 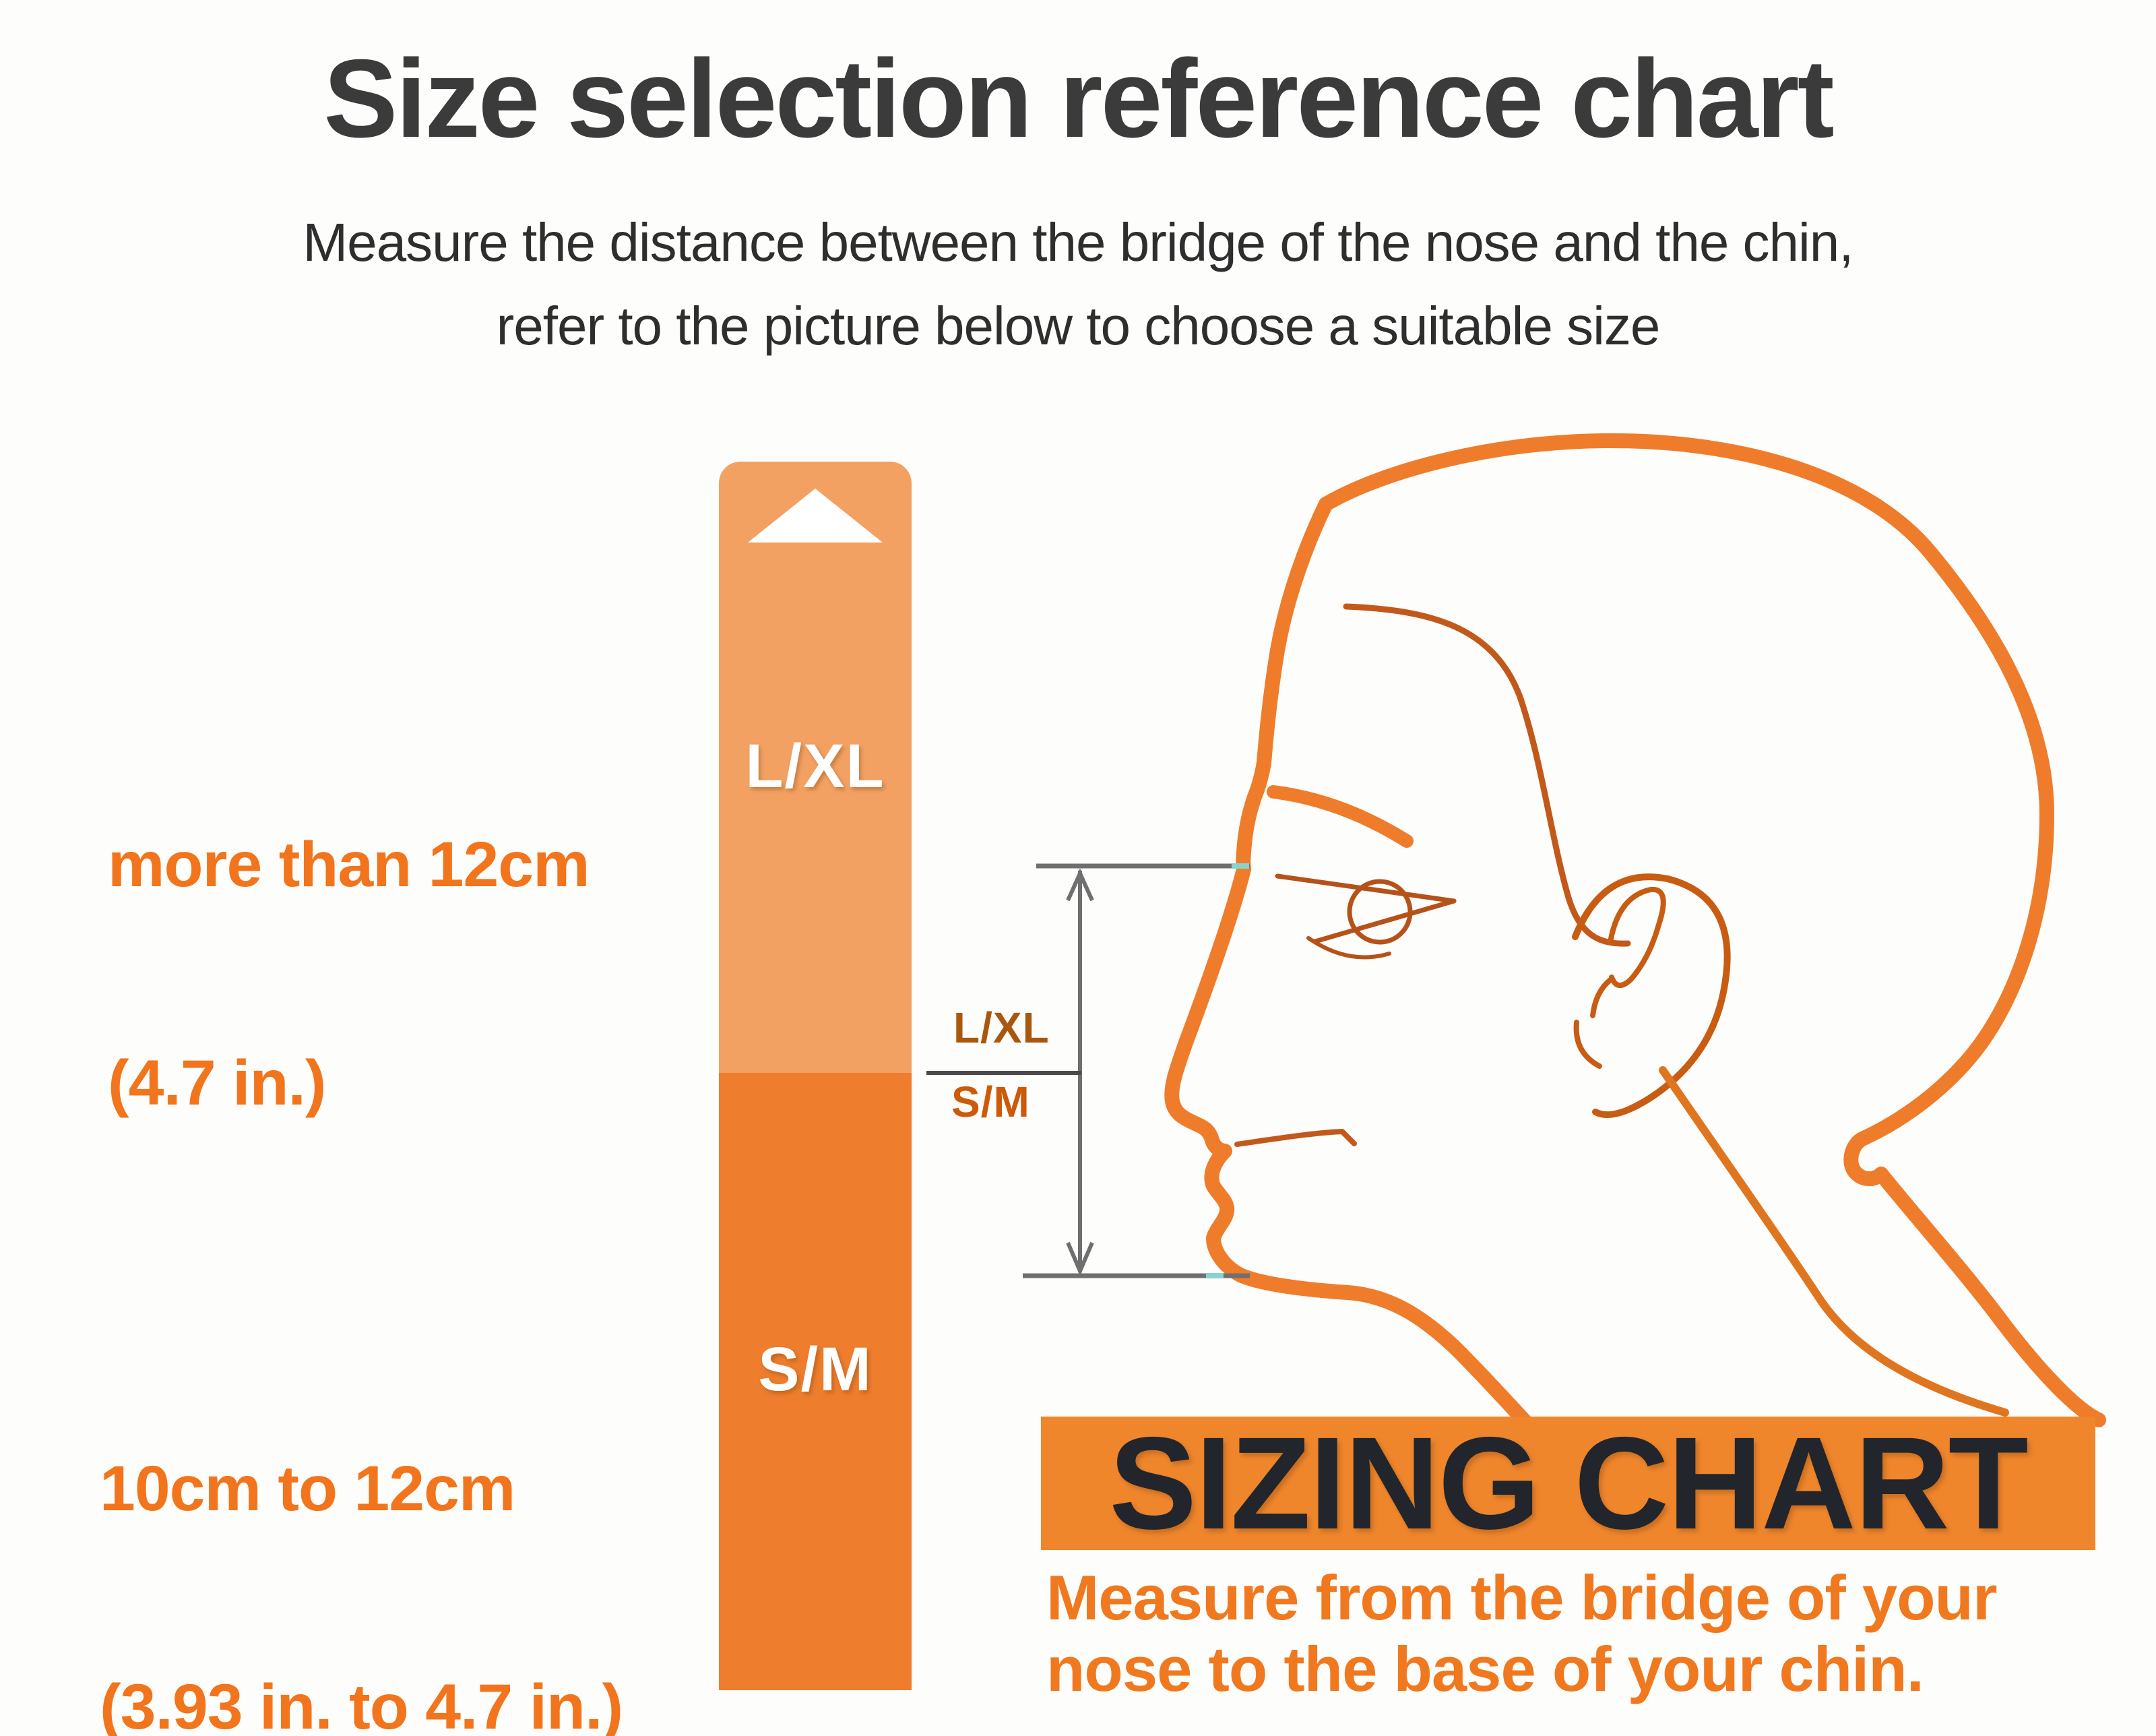 What do you see at coordinates (1340, 816) in the screenshot?
I see `eyebrow-line` at bounding box center [1340, 816].